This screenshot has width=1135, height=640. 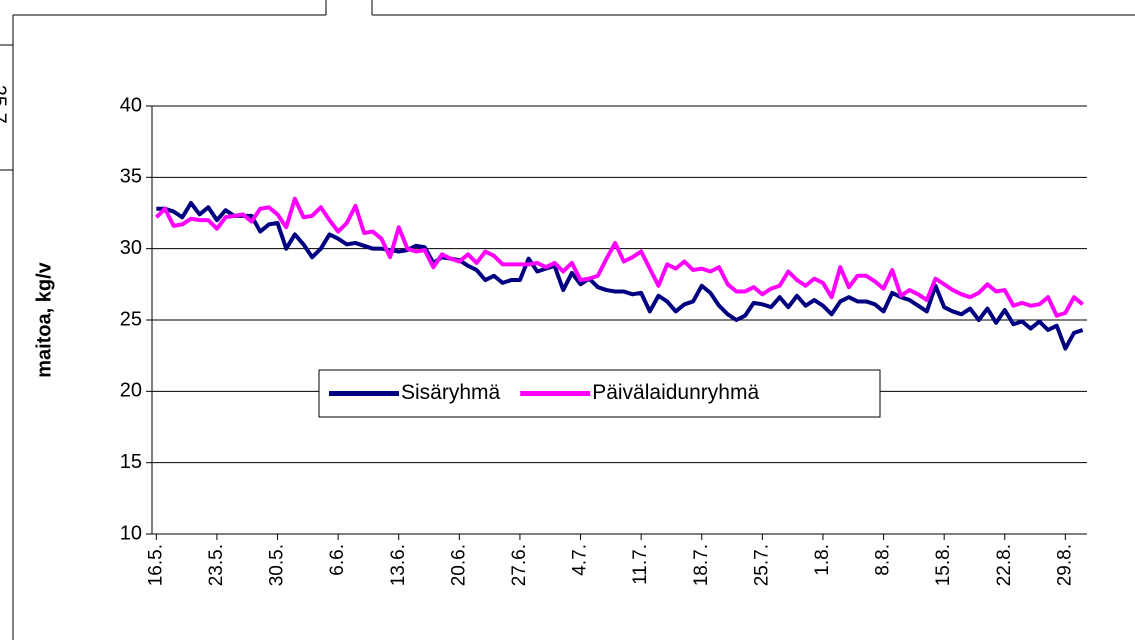 I want to click on y-tick-label: 15, so click(x=131, y=462).